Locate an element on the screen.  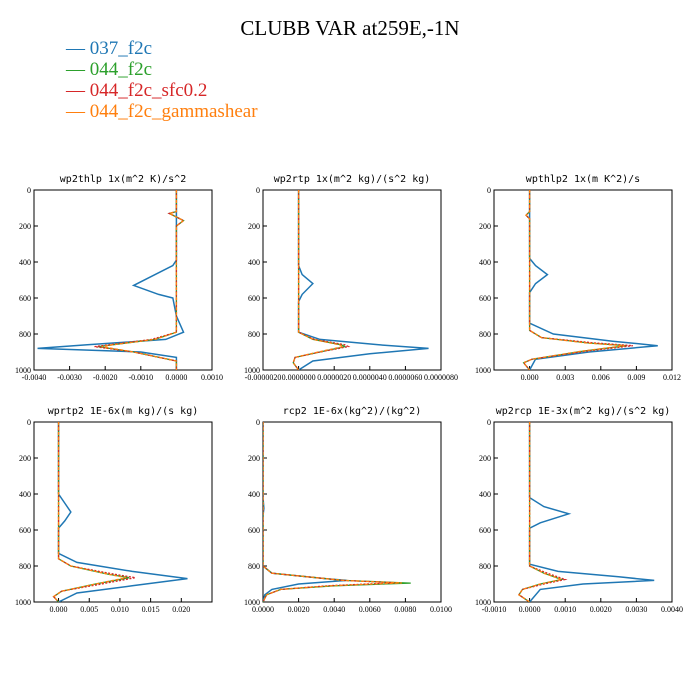
panel-title: wp2thlp 1x(m^2 K)/s^2 is located at coordinates (123, 179).